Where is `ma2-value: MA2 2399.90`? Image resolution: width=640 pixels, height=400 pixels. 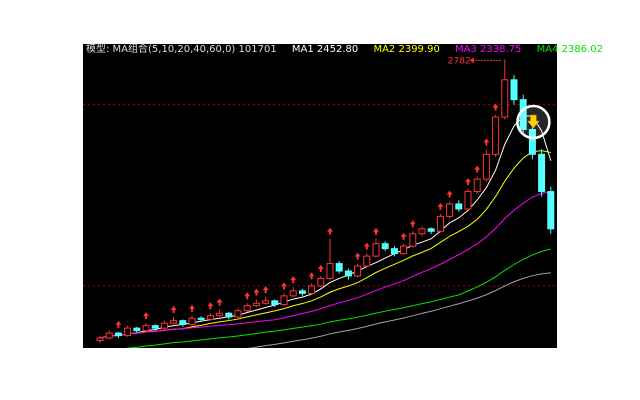 ma2-value: MA2 2399.90 is located at coordinates (406, 49).